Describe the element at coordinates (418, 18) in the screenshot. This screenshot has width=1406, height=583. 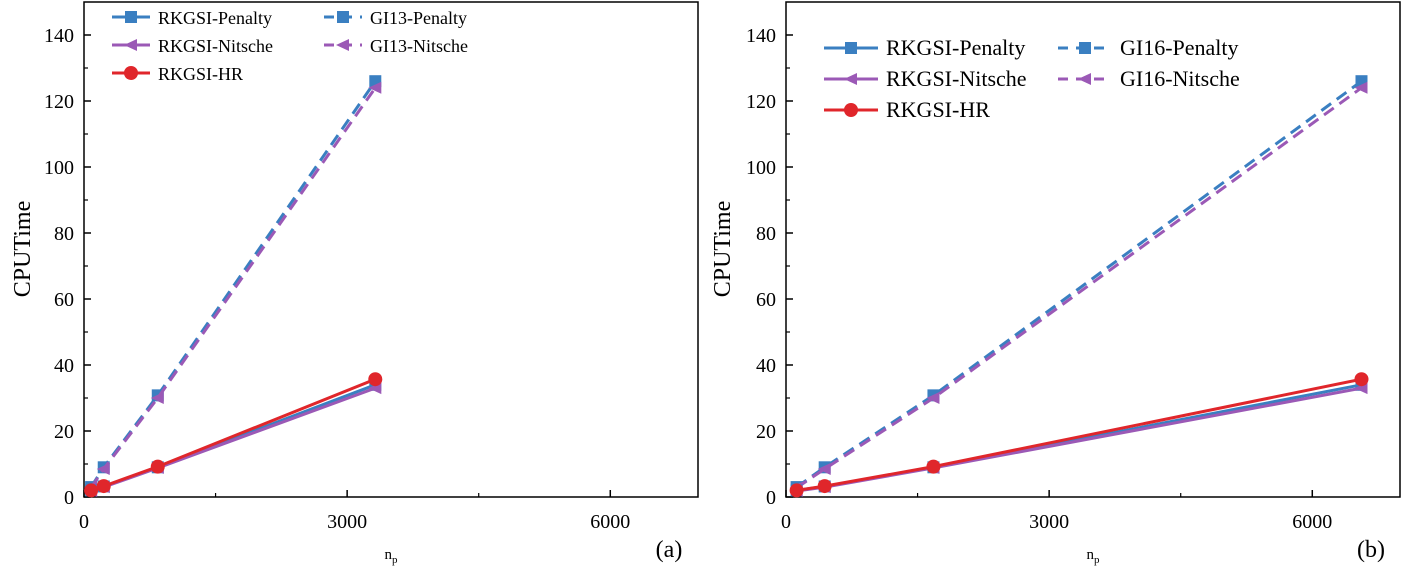
I see `legend-label: GI13-Penalty` at that location.